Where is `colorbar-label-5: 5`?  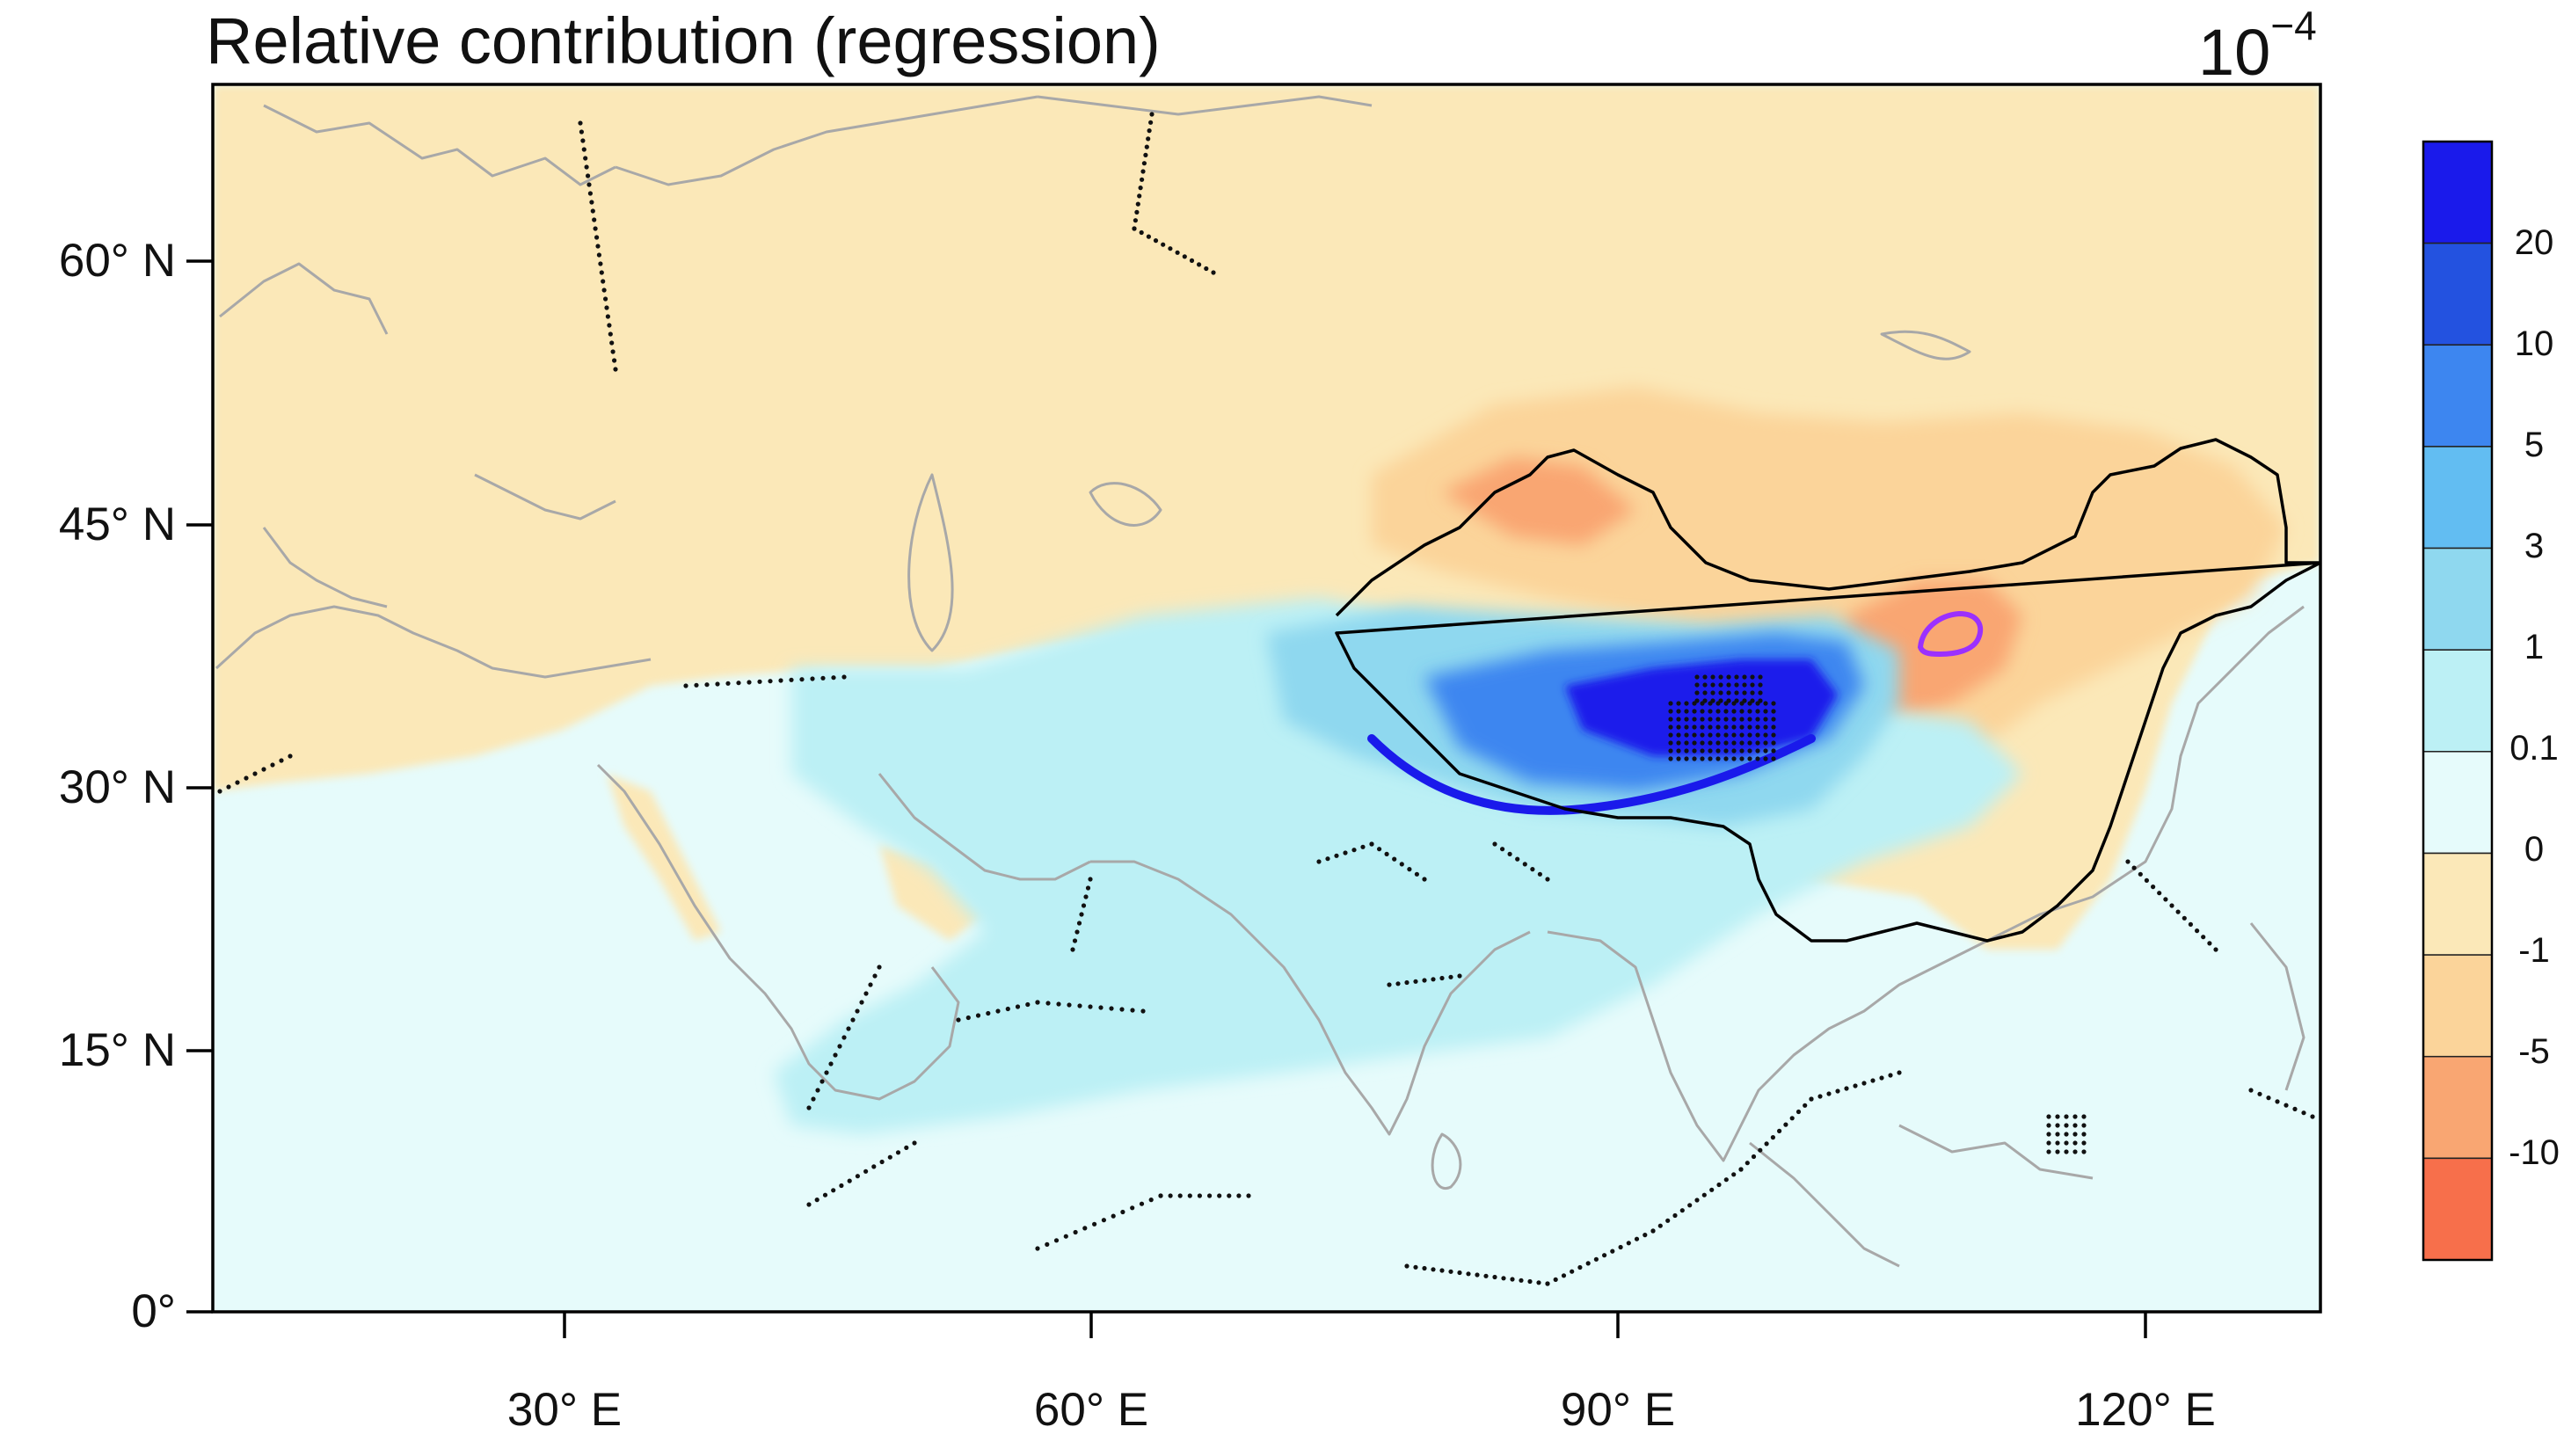
colorbar-label-5: 5 is located at coordinates (2535, 445).